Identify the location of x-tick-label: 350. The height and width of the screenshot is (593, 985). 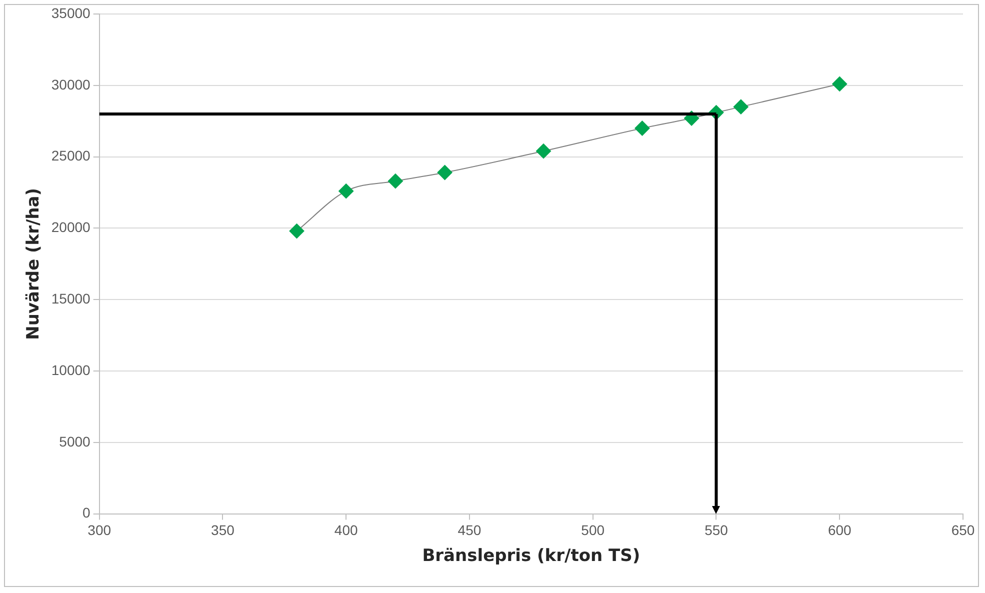
(223, 530).